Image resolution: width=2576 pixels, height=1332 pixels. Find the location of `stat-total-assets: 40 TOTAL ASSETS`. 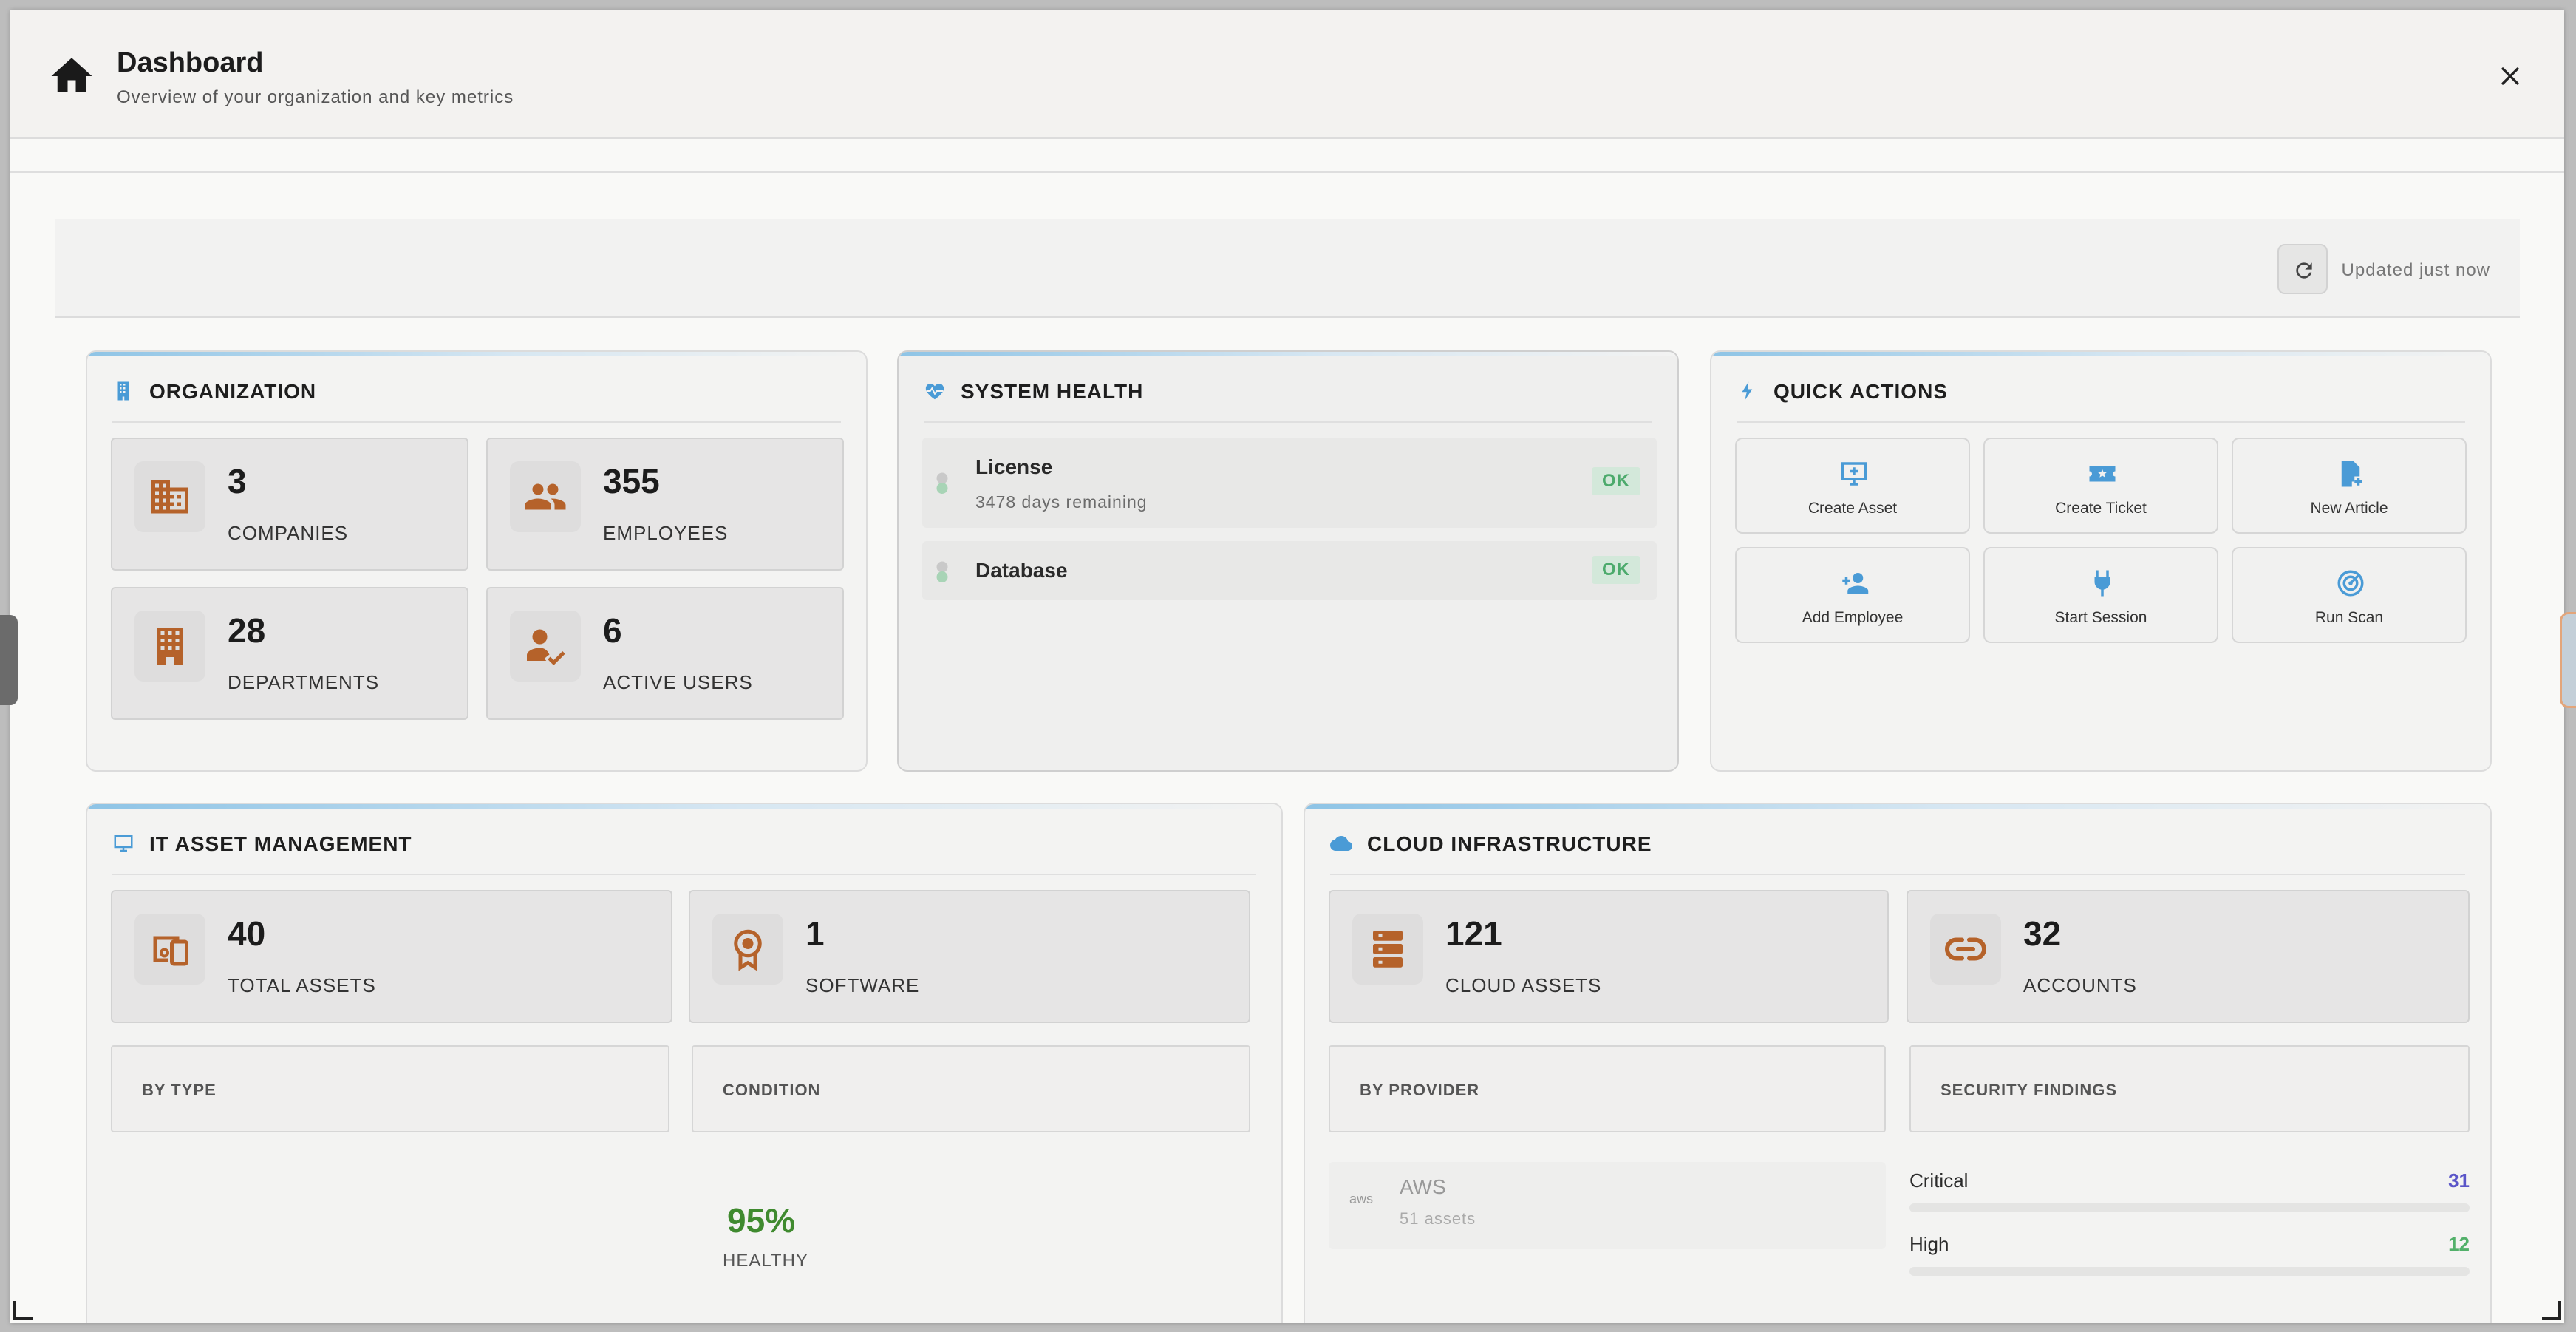

stat-total-assets: 40 TOTAL ASSETS is located at coordinates (391, 957).